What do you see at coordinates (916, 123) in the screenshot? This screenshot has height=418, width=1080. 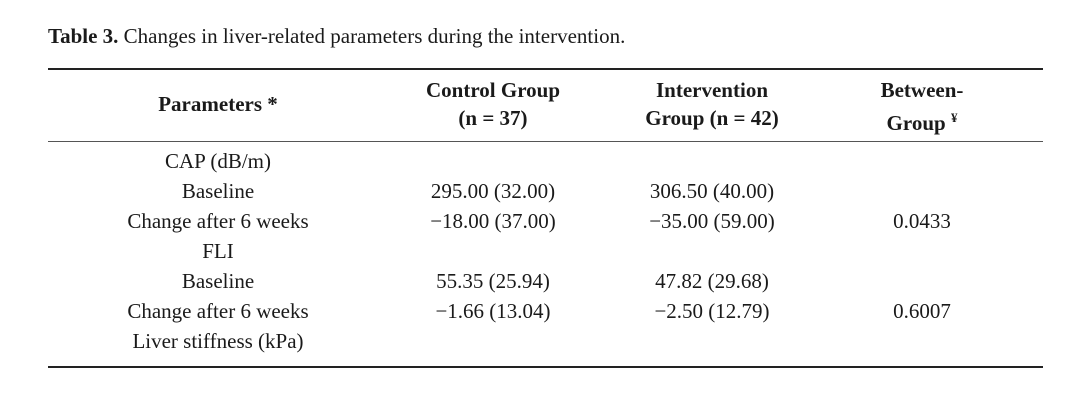 I see `header-between-line2: Group` at bounding box center [916, 123].